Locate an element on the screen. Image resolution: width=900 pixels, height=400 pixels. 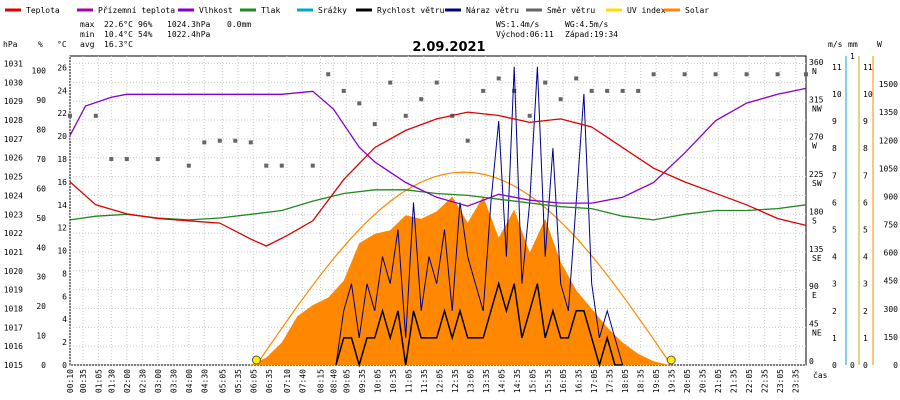
temp-tick: 2 is located at coordinates (64, 342).